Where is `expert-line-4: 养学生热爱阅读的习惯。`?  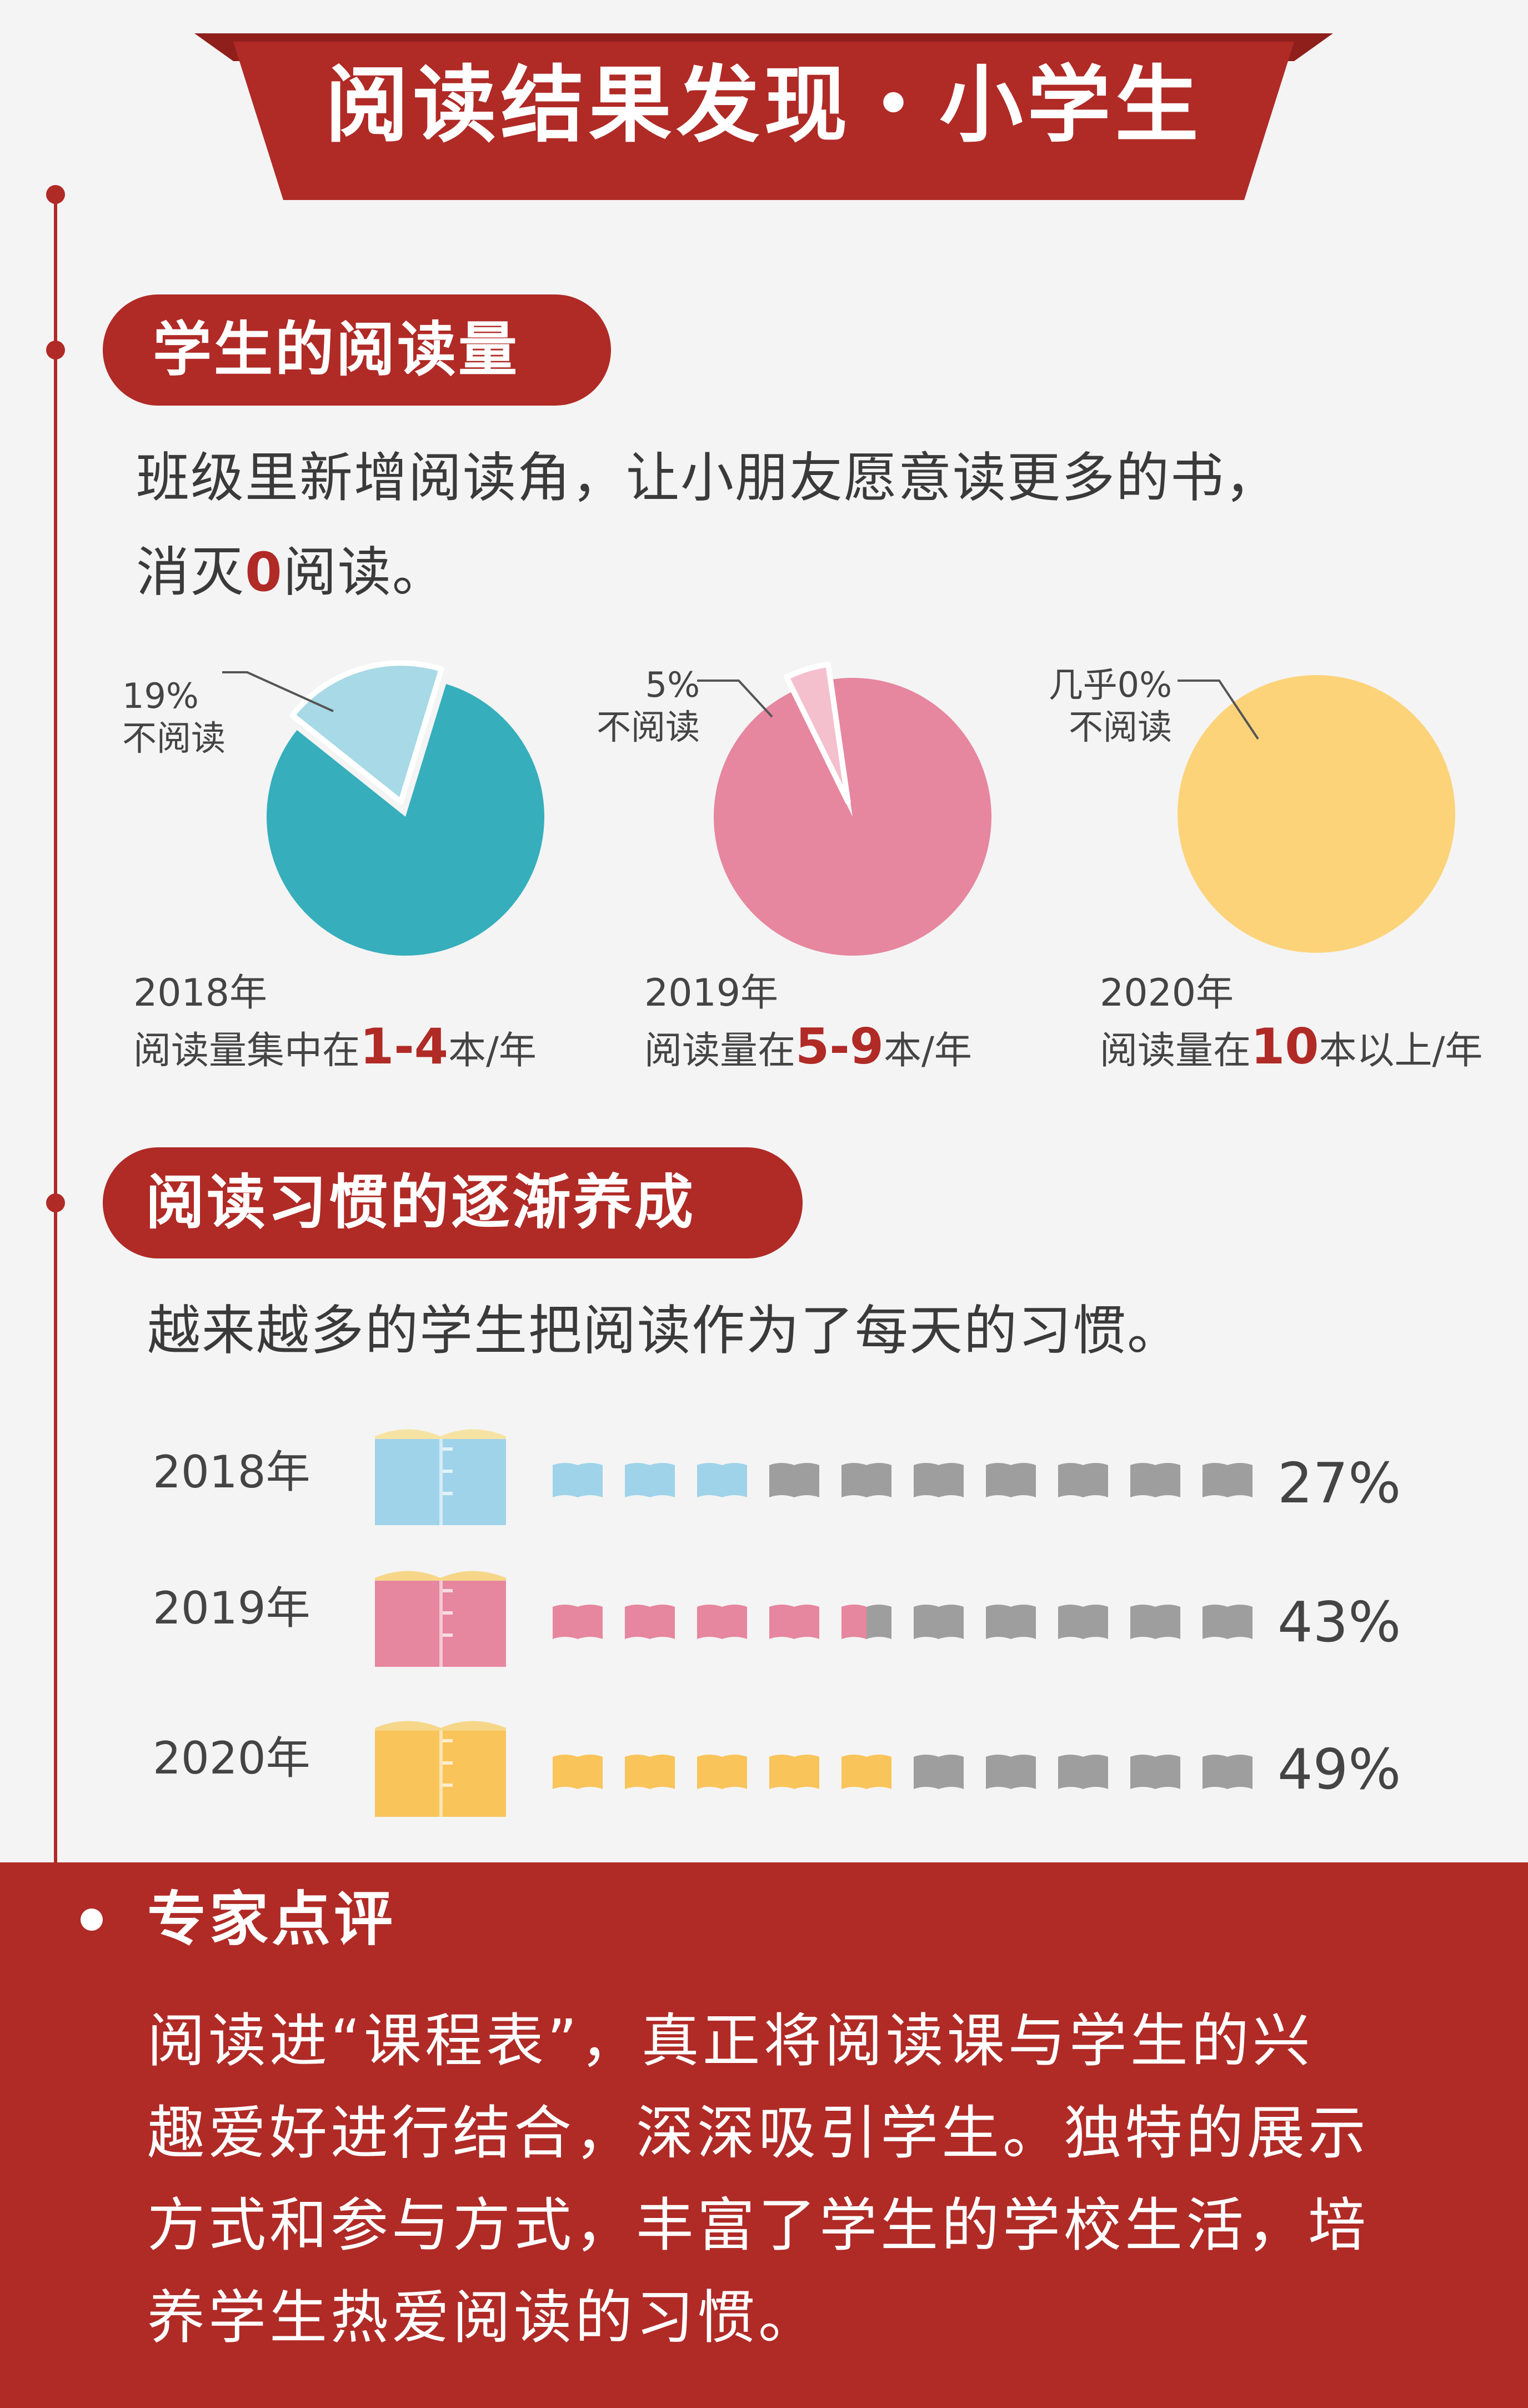 expert-line-4: 养学生热爱阅读的习惯。 is located at coordinates (483, 2317).